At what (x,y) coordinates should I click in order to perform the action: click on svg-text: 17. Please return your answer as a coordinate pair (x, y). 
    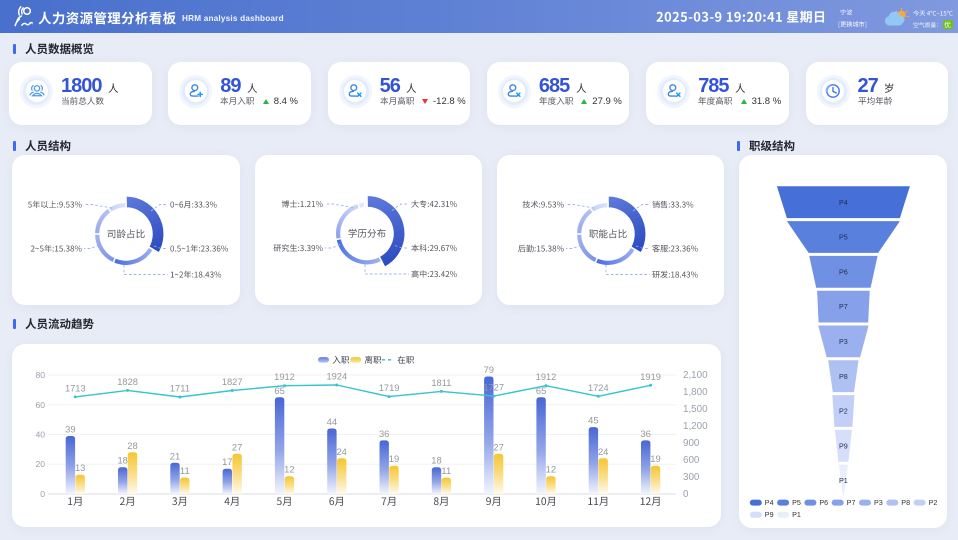
    Looking at the image, I should click on (227, 461).